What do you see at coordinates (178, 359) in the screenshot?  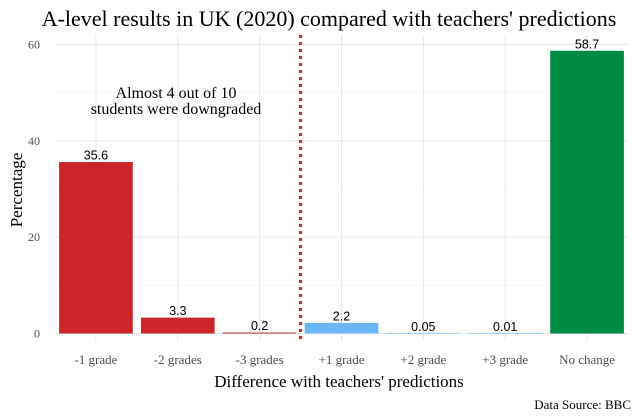 I see `x-tick-label: -2 grades` at bounding box center [178, 359].